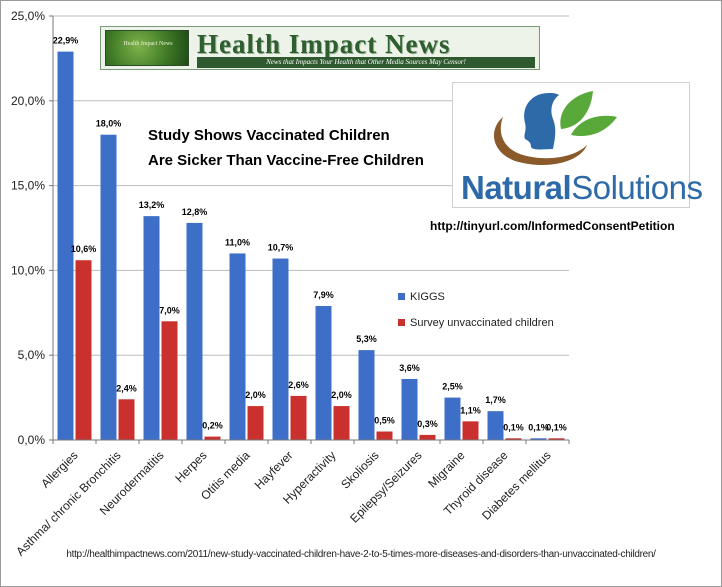  I want to click on data-label-kiggs: 2,5%, so click(452, 387).